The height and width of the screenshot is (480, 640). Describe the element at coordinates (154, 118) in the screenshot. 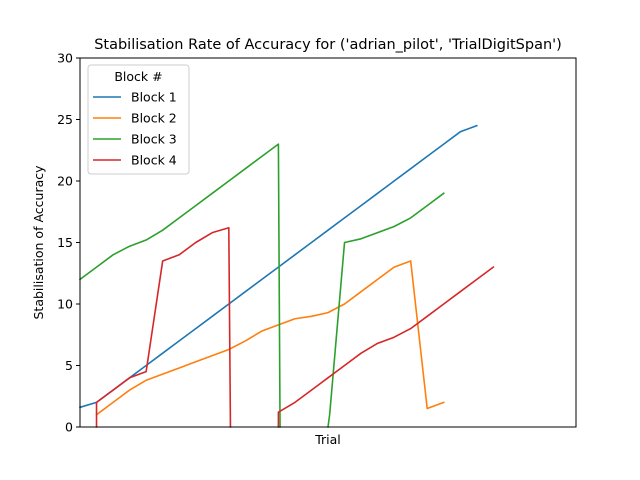

I see `legend-label-block-2: Block 2` at that location.